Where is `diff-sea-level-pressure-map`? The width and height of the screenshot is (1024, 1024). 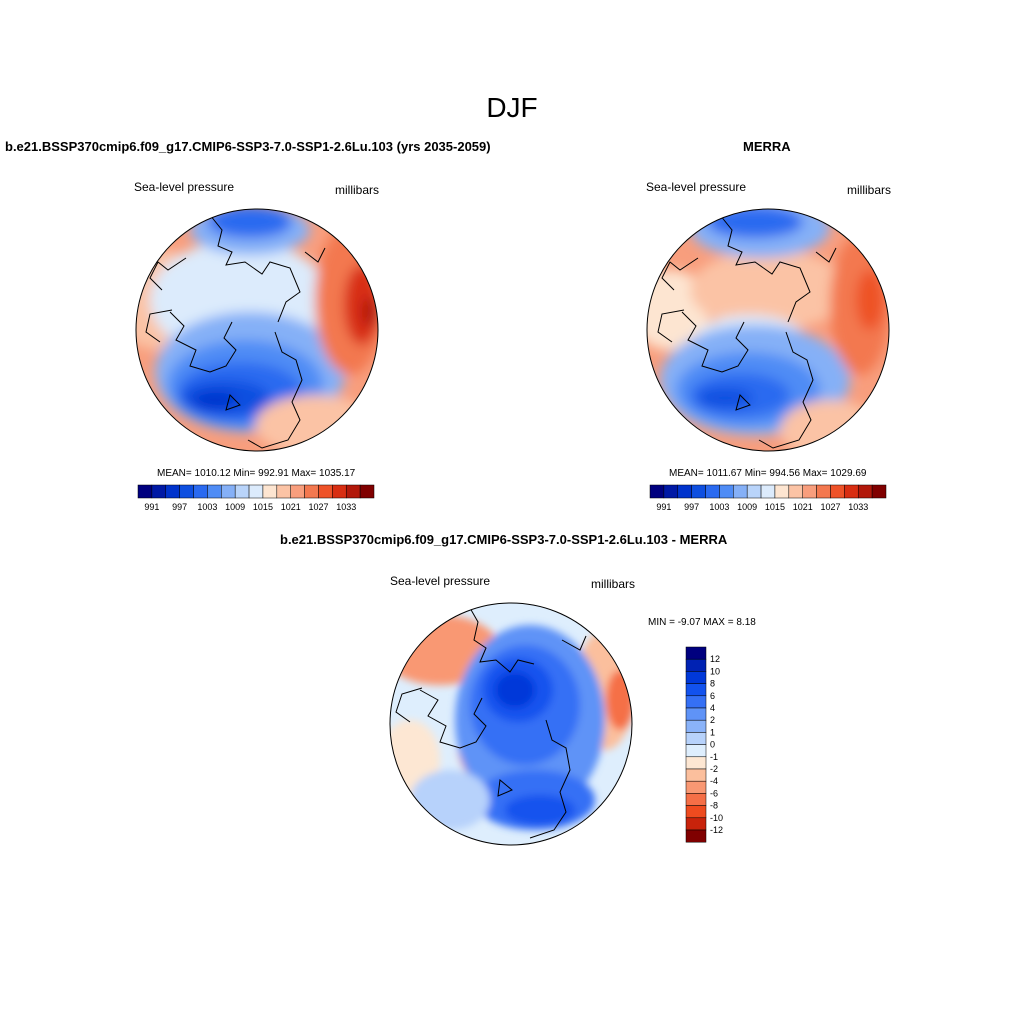
diff-sea-level-pressure-map is located at coordinates (511, 724).